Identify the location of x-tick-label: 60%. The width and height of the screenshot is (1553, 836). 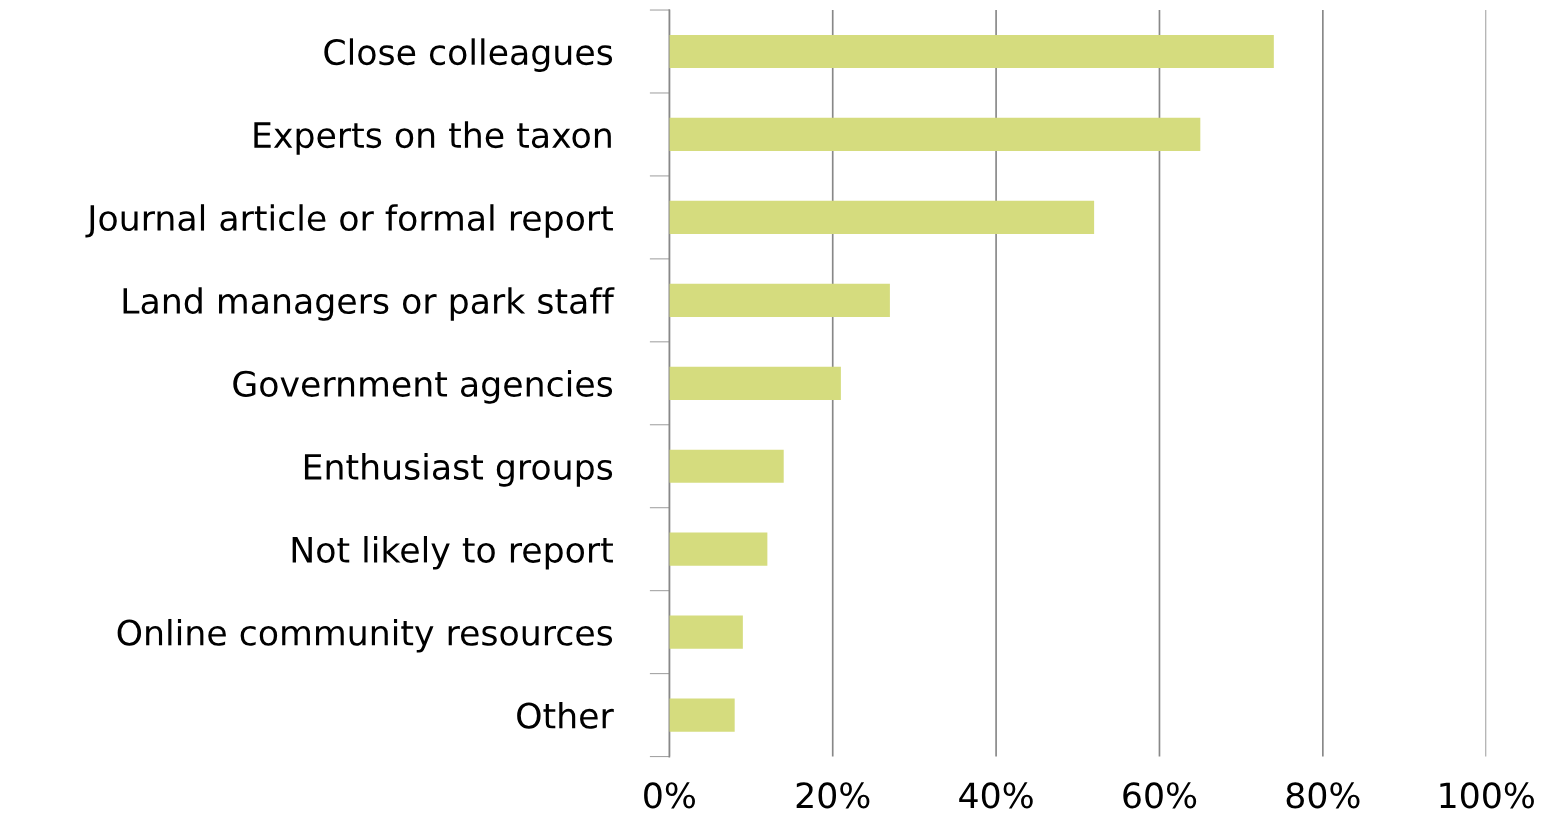
(1160, 795).